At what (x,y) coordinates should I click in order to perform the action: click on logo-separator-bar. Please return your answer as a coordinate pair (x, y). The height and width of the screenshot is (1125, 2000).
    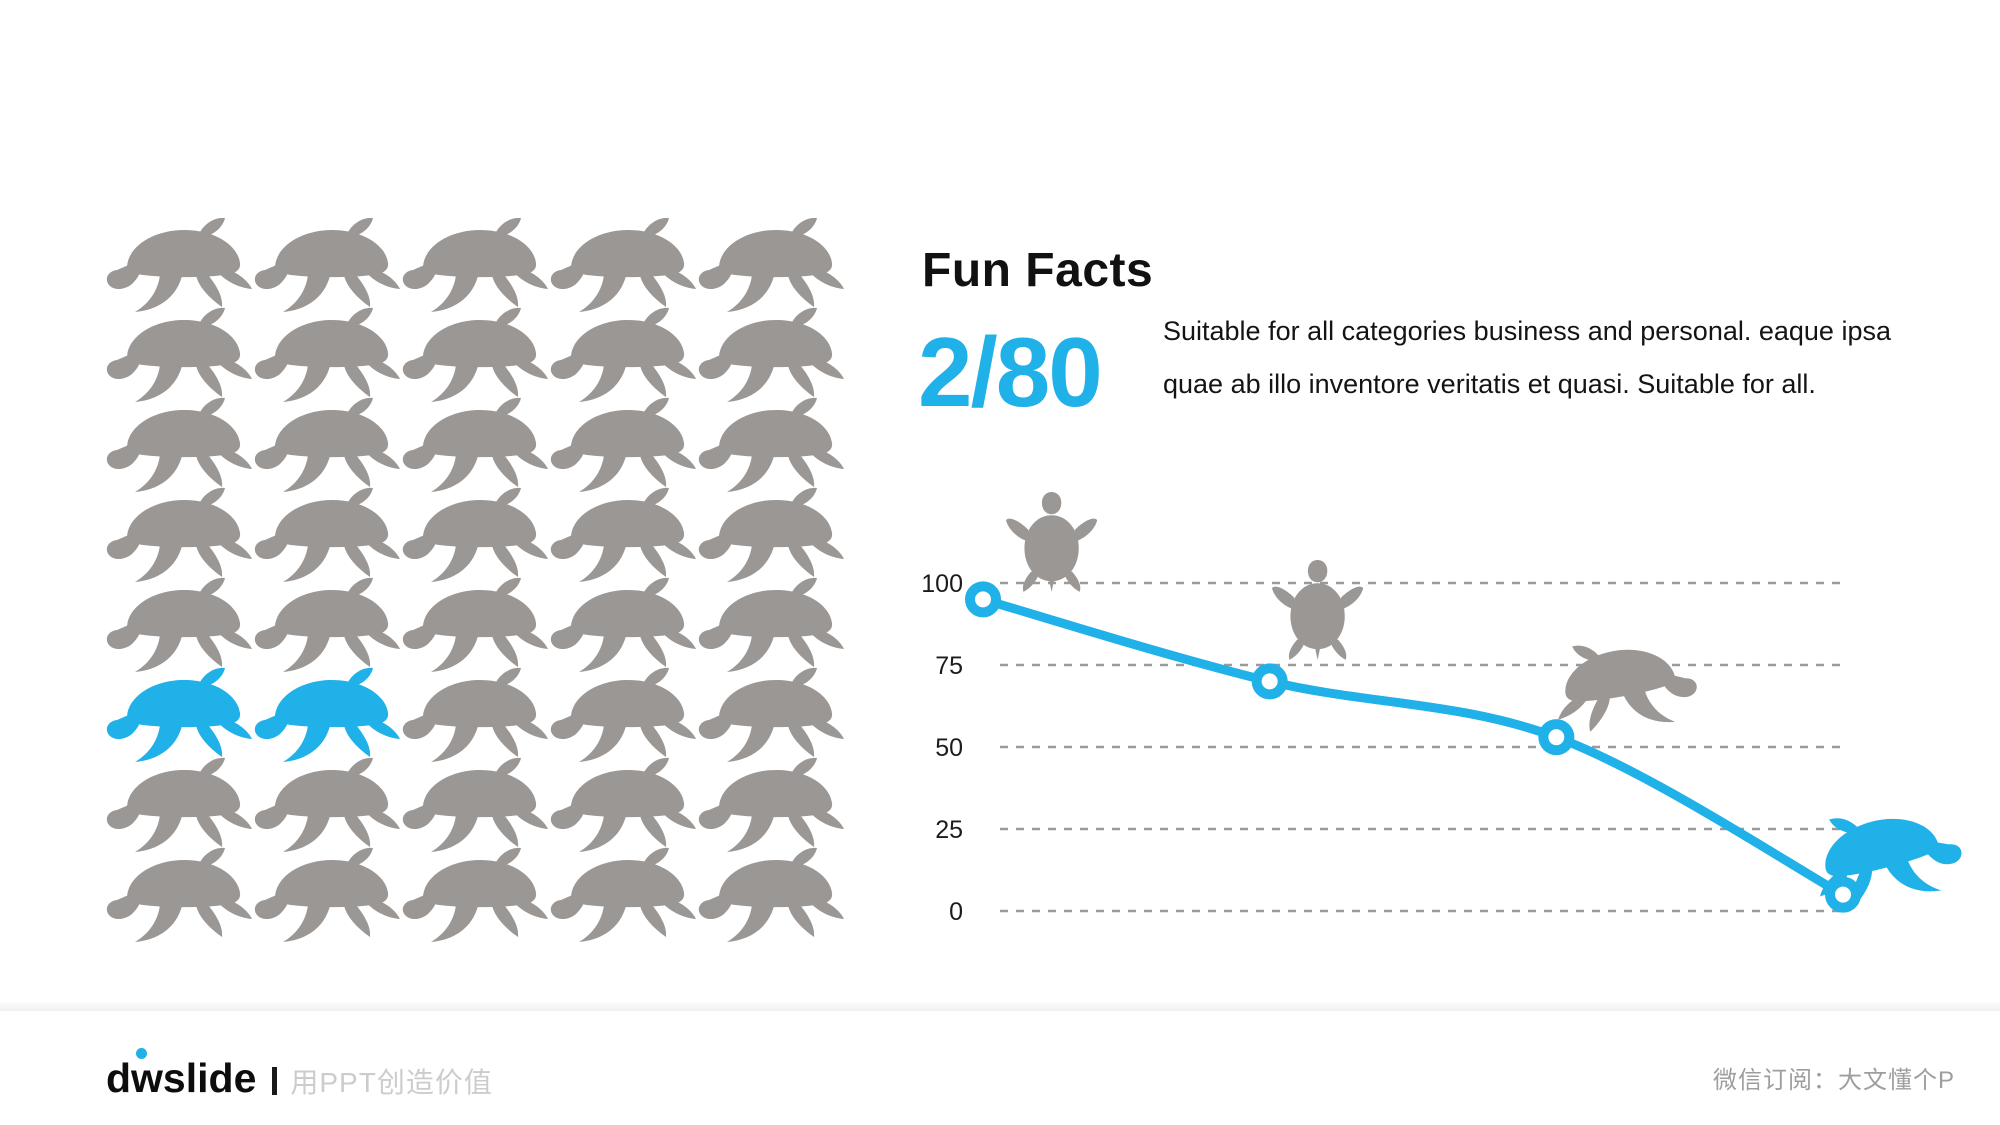
    Looking at the image, I should click on (275, 1081).